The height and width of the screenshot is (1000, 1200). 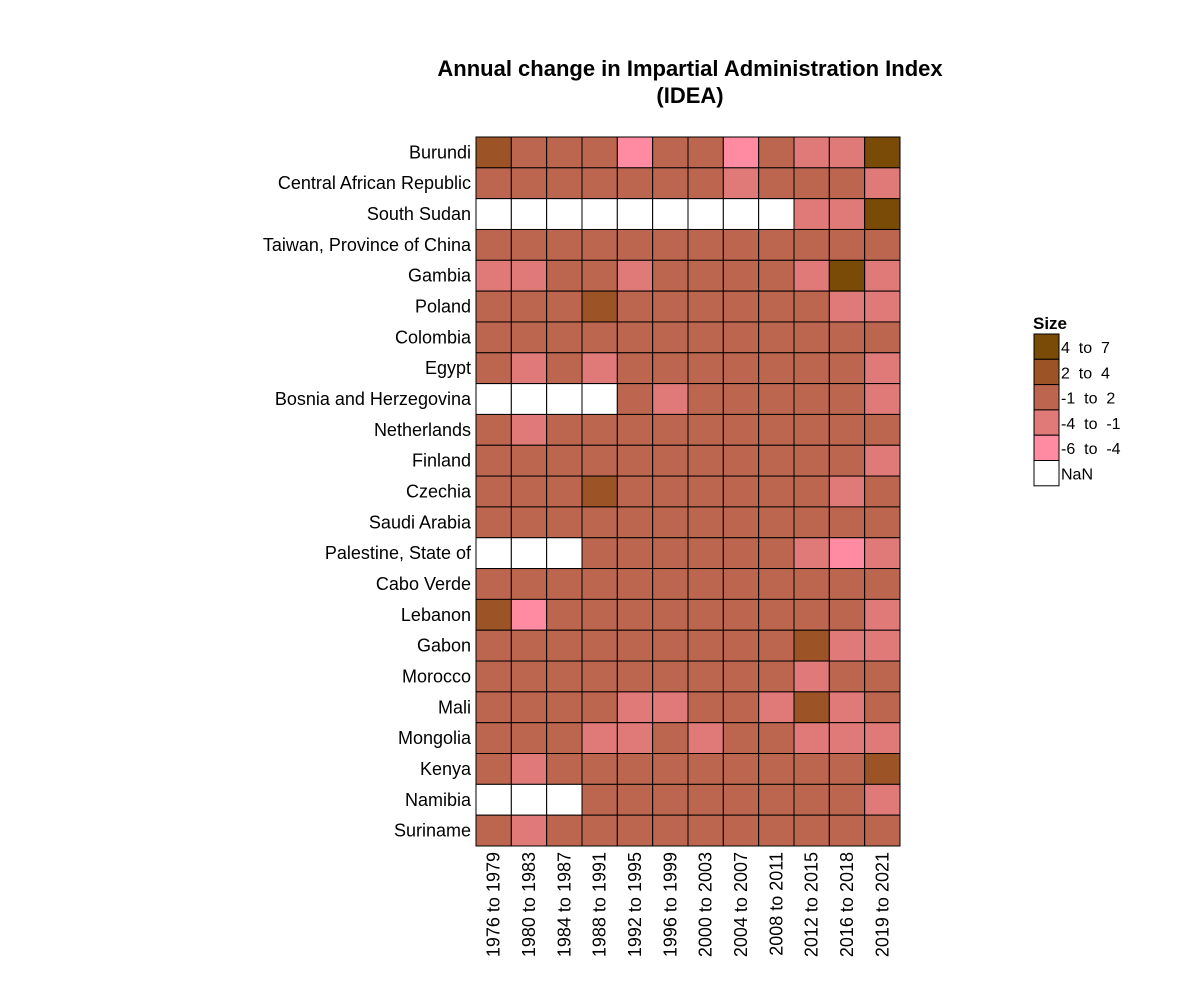 What do you see at coordinates (436, 676) in the screenshot?
I see `row-label: Morocco` at bounding box center [436, 676].